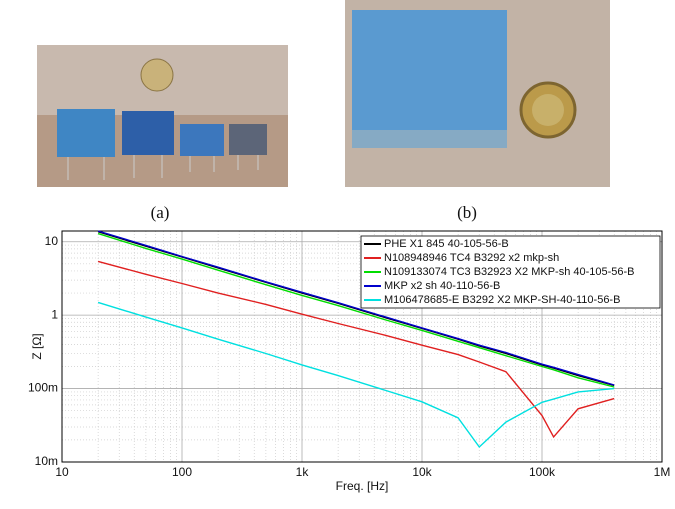 The width and height of the screenshot is (675, 509). What do you see at coordinates (471, 258) in the screenshot?
I see `legend-label: N108948946 TC4 B3292 x2 mkp-sh` at bounding box center [471, 258].